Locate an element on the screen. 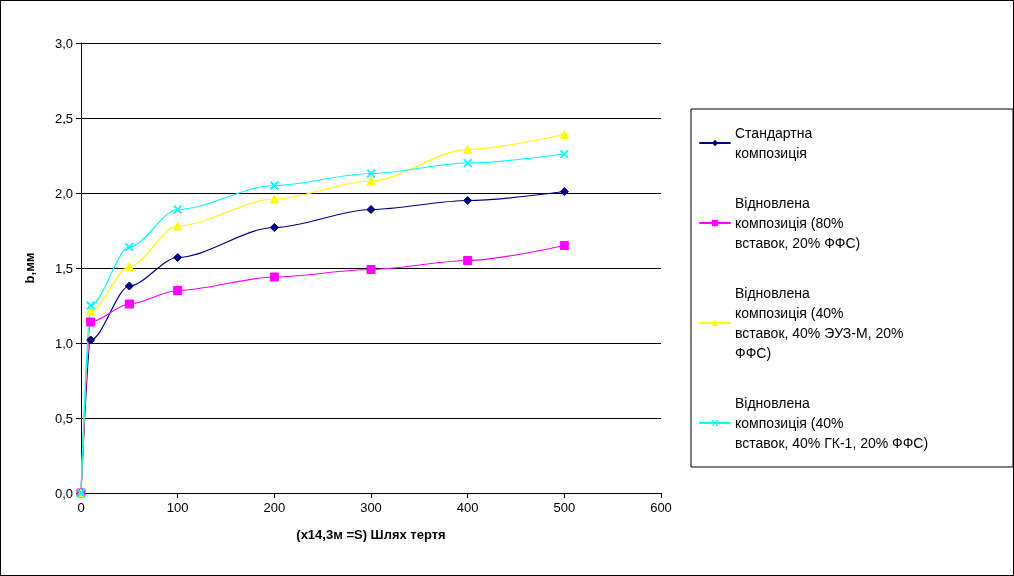 The image size is (1014, 576). x-tick-label: 400 is located at coordinates (467, 507).